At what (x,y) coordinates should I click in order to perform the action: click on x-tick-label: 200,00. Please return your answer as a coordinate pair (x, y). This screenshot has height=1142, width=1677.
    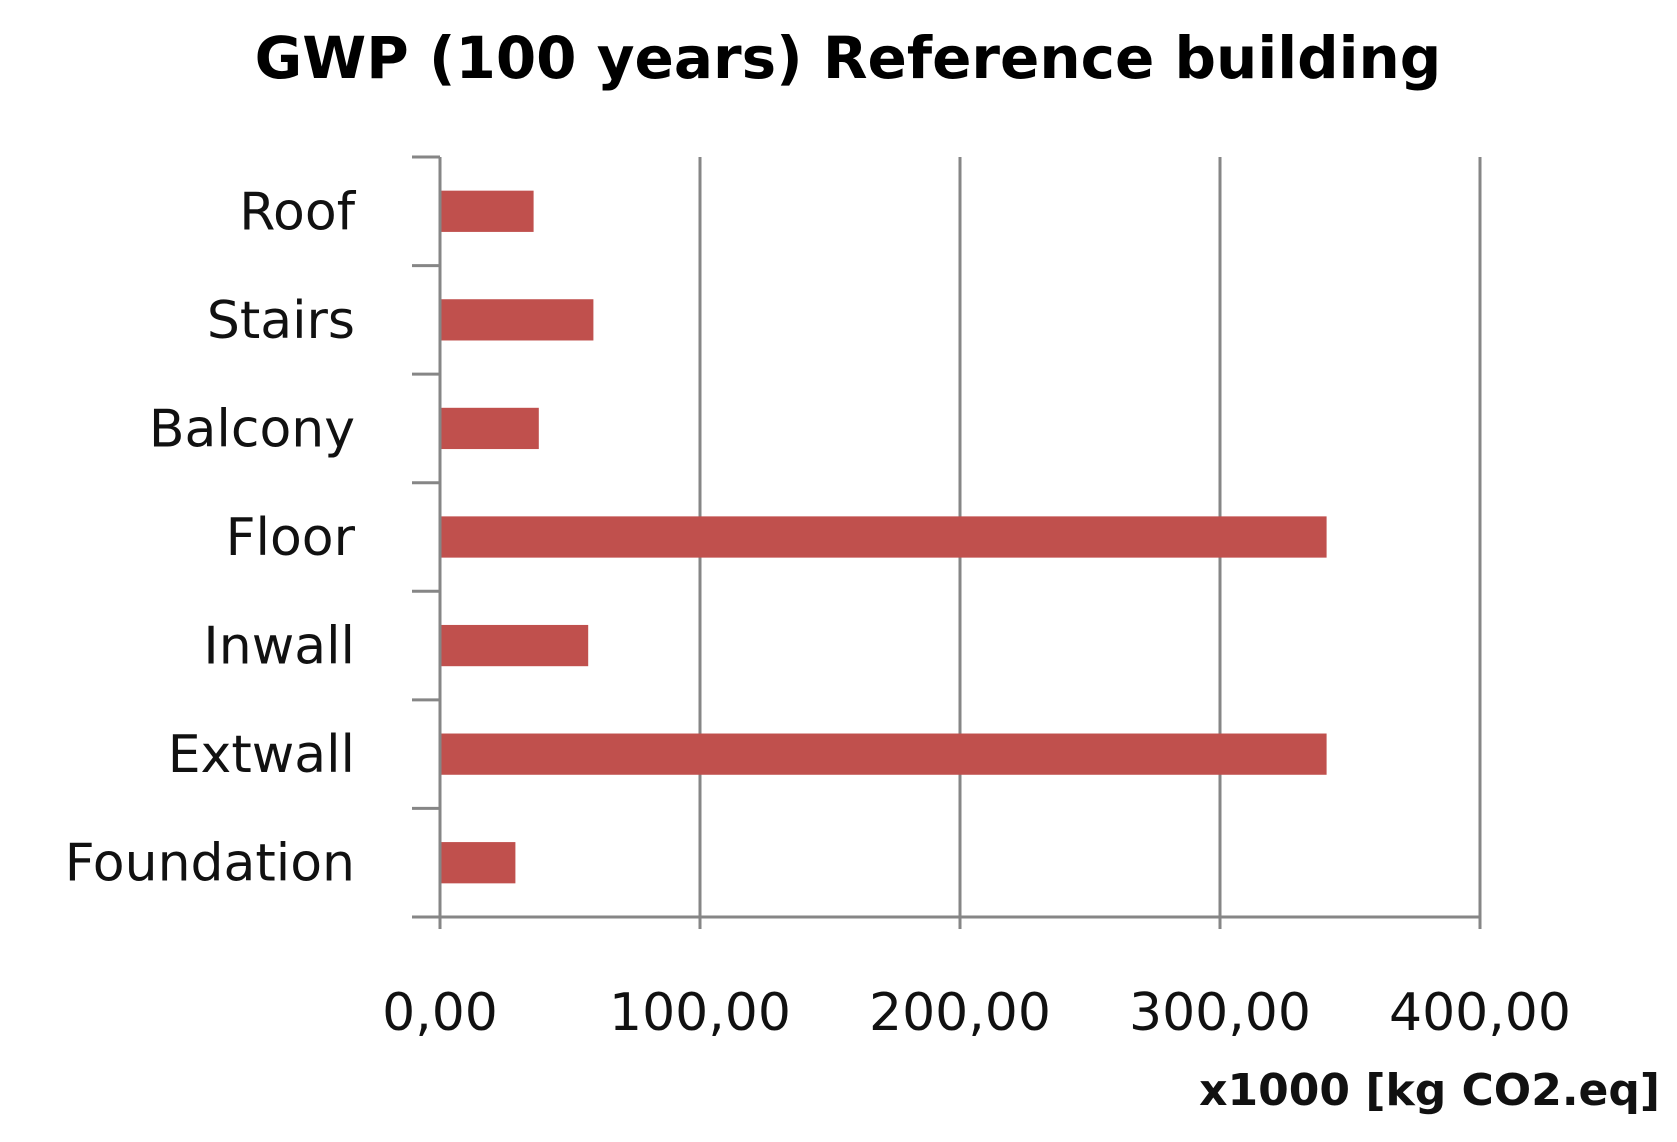
    Looking at the image, I should click on (960, 1013).